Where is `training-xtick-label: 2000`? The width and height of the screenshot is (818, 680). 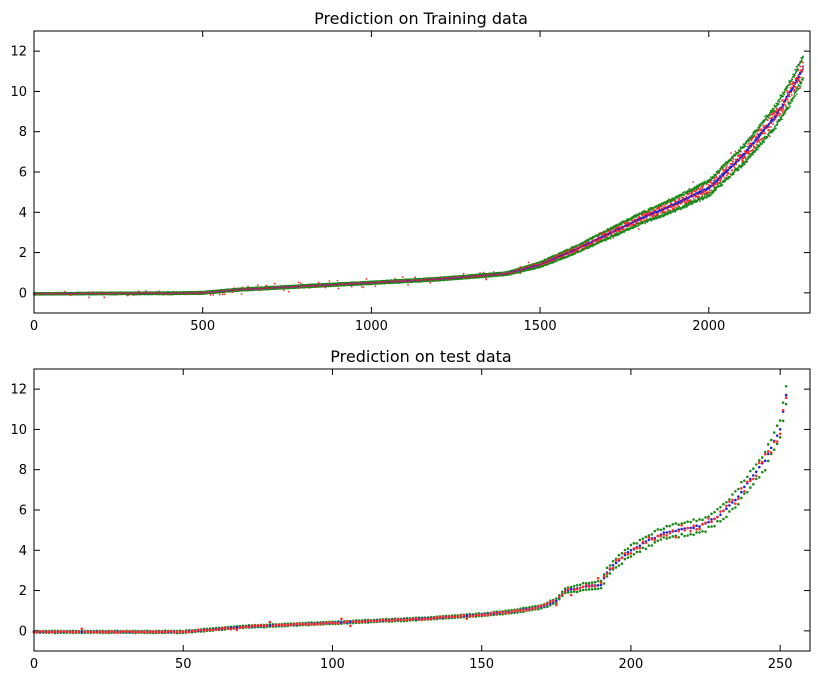 training-xtick-label: 2000 is located at coordinates (708, 326).